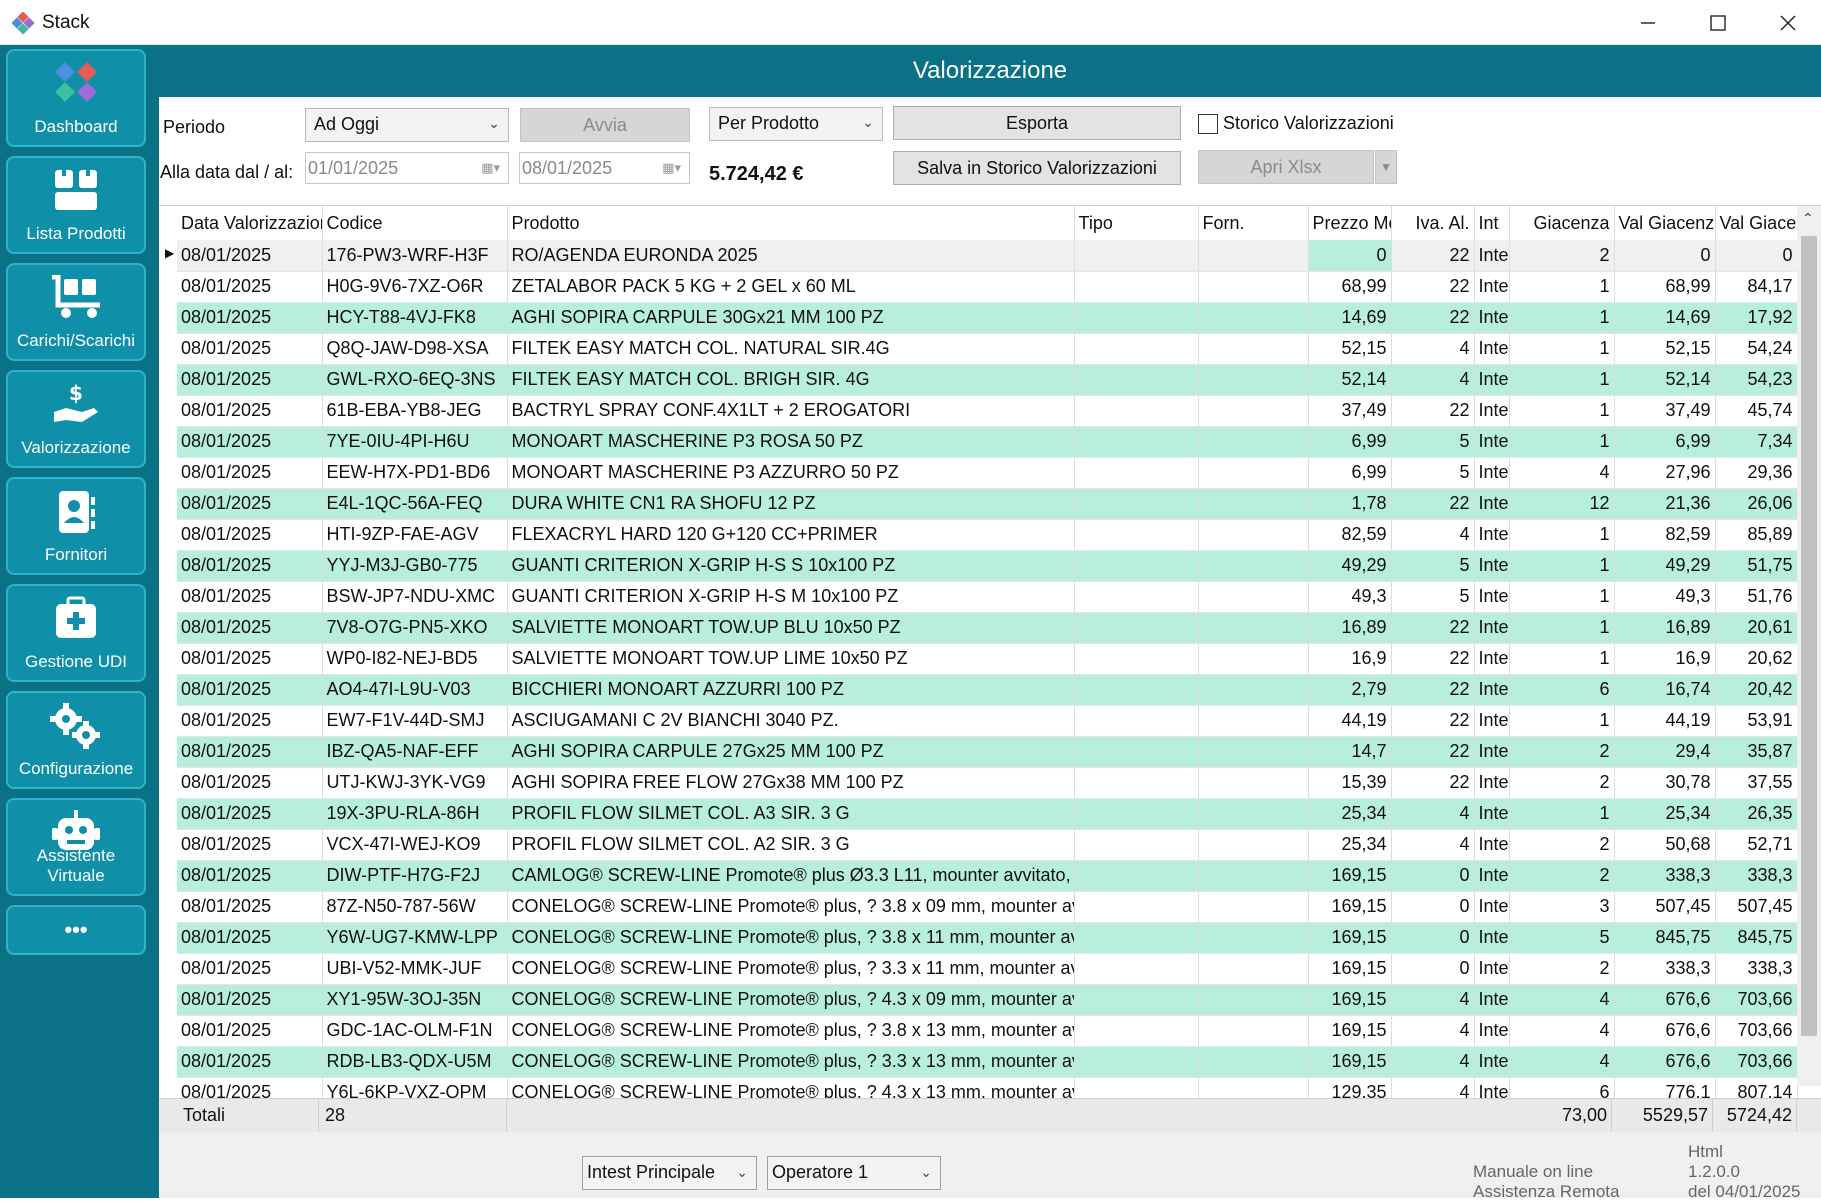 This screenshot has width=1821, height=1202. What do you see at coordinates (854, 1173) in the screenshot?
I see `operatore-select: Operatore 1 ⌄` at bounding box center [854, 1173].